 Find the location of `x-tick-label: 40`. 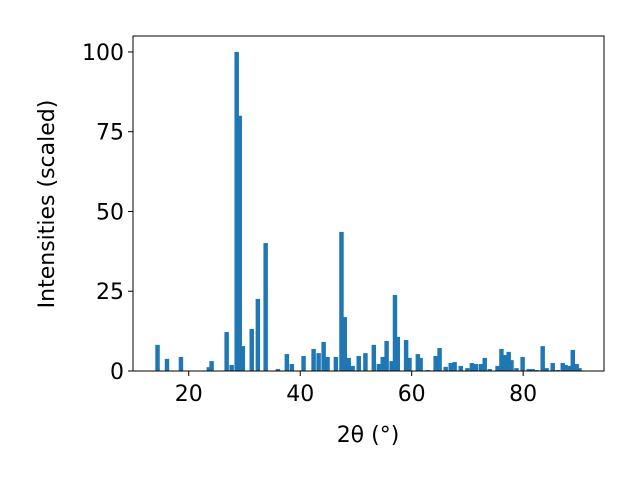

x-tick-label: 40 is located at coordinates (300, 394).